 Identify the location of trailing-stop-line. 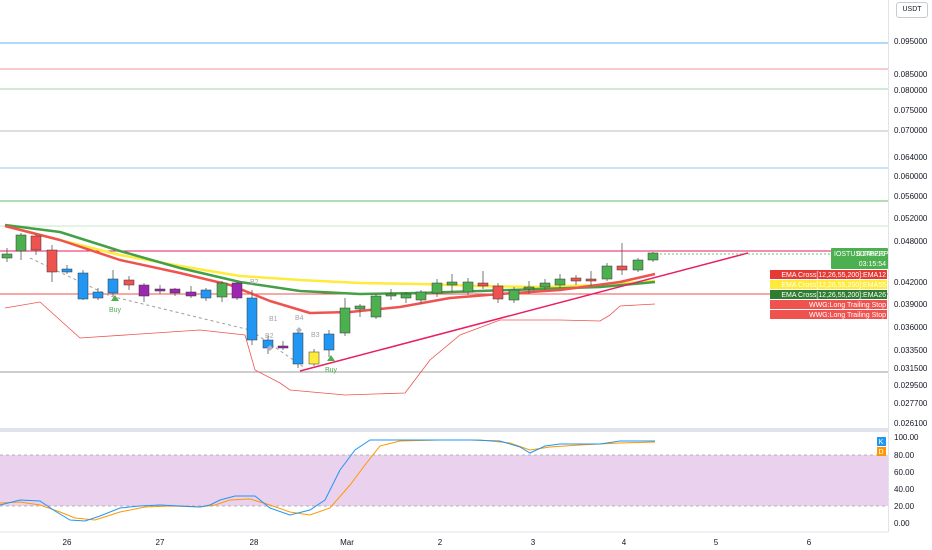
(330, 348).